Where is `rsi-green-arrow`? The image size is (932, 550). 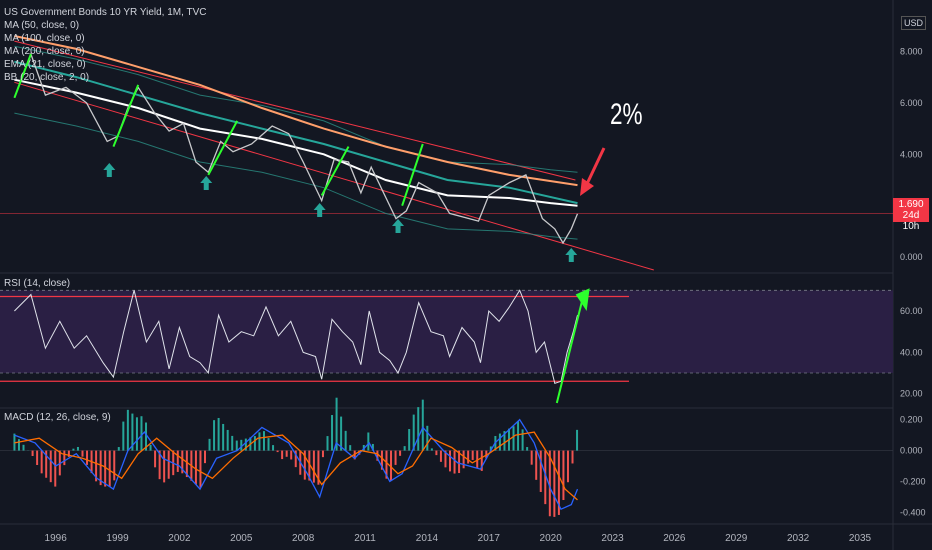 rsi-green-arrow is located at coordinates (570, 349).